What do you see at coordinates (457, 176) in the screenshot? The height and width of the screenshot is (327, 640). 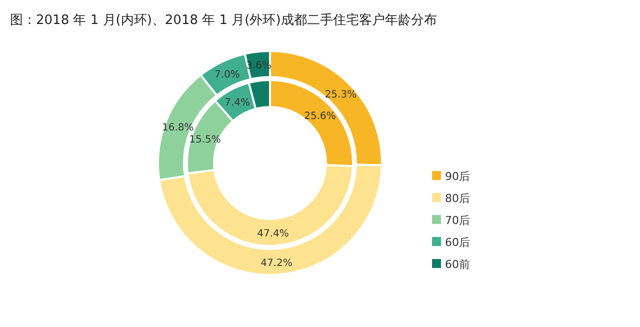 I see `legend-label: 90后` at bounding box center [457, 176].